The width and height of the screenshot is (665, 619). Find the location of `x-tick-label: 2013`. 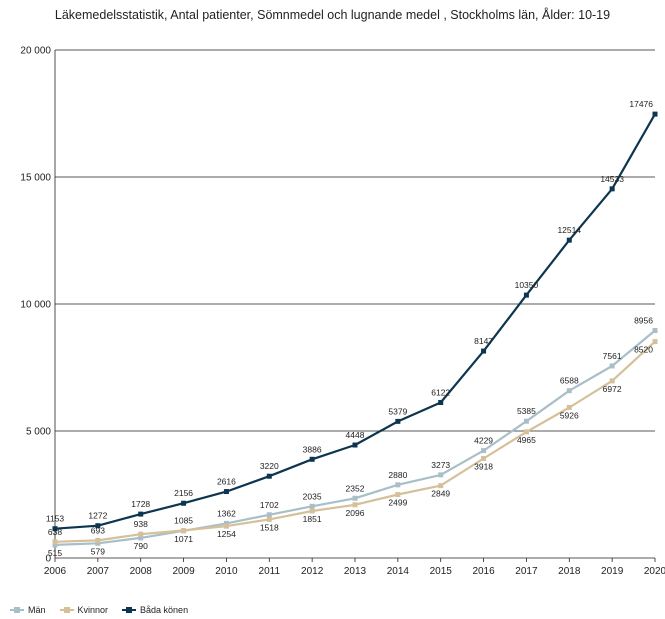

x-tick-label: 2013 is located at coordinates (355, 571).